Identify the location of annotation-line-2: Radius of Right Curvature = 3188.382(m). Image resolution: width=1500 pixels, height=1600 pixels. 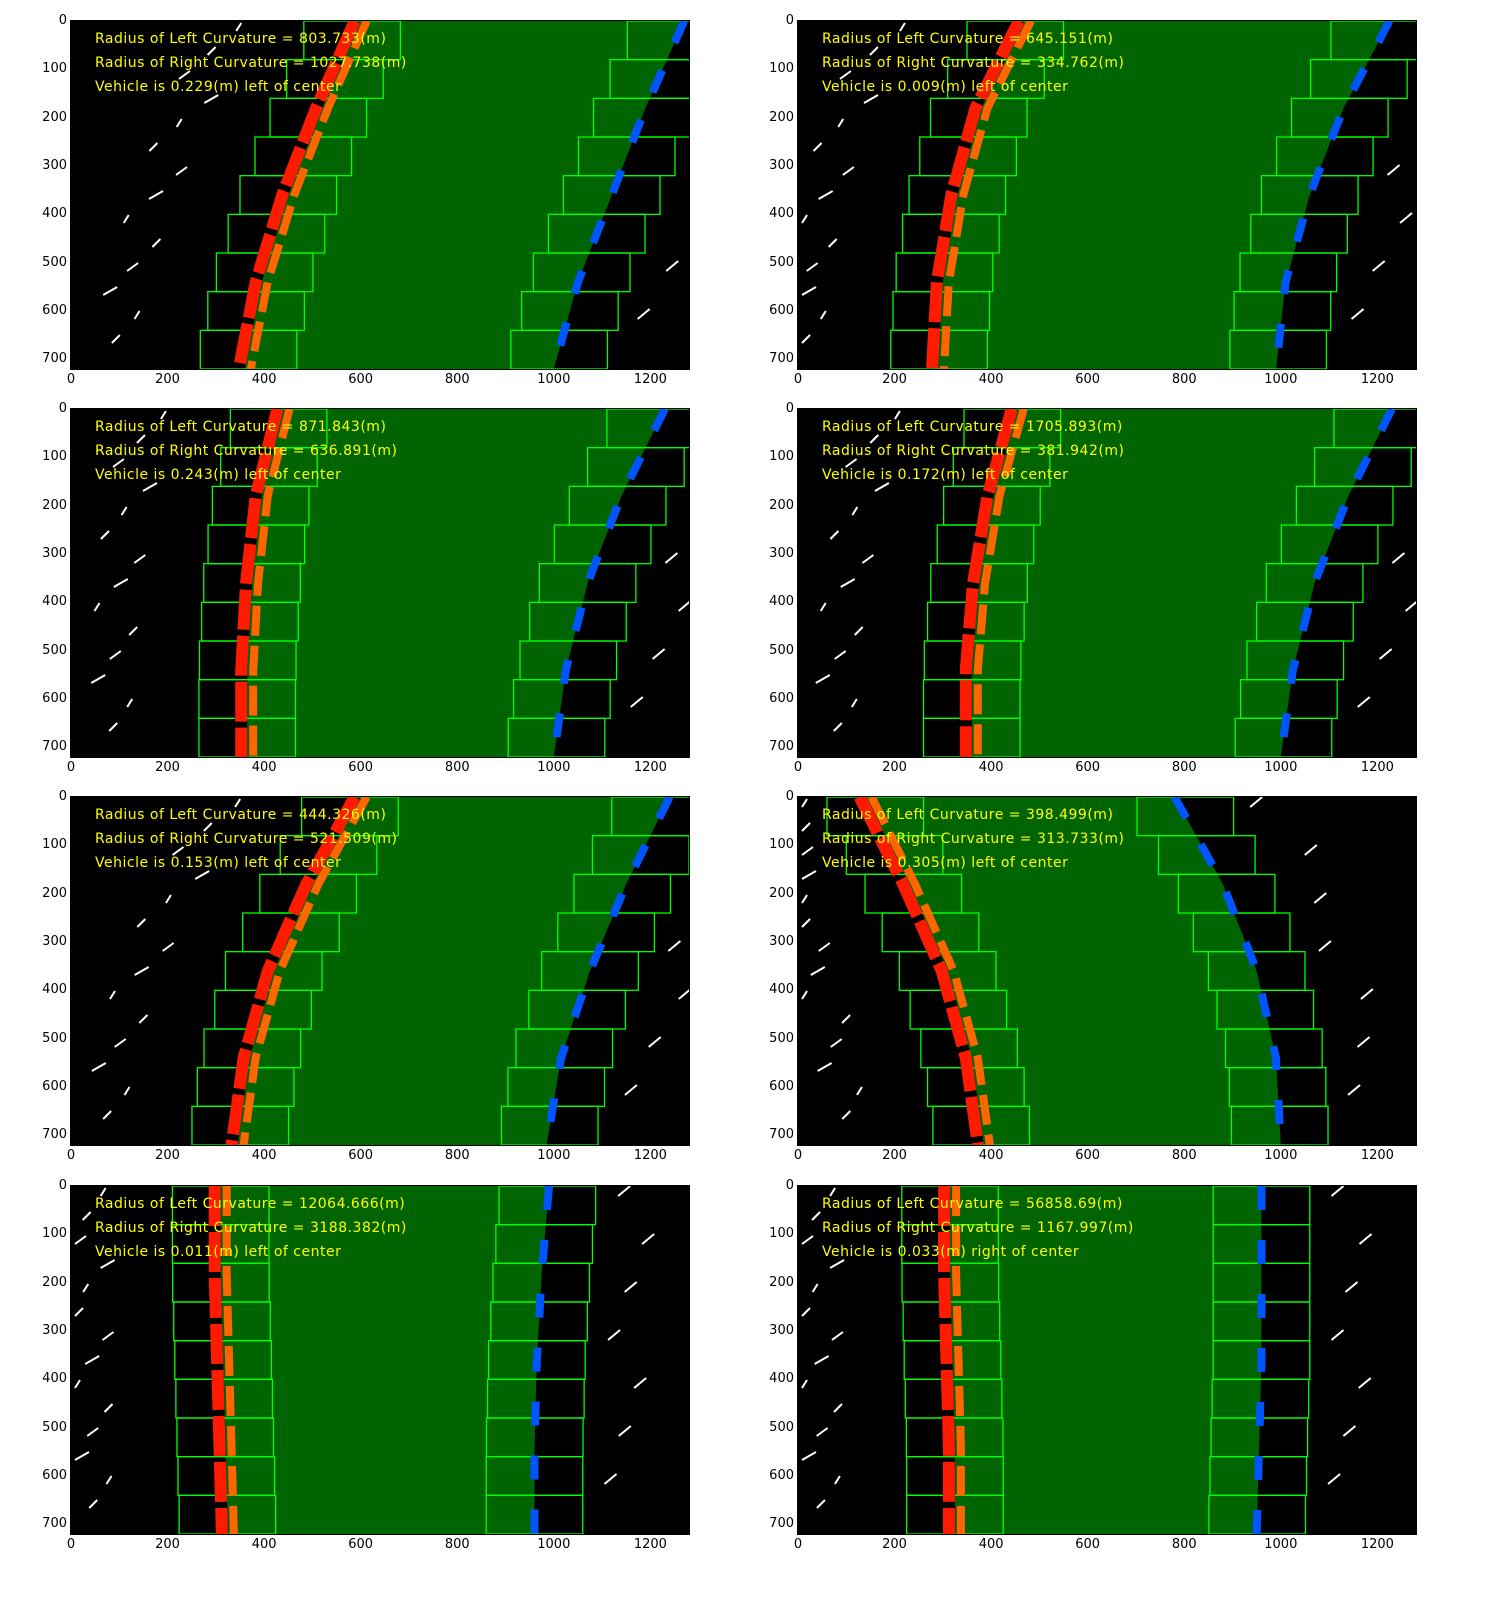
(251, 1228).